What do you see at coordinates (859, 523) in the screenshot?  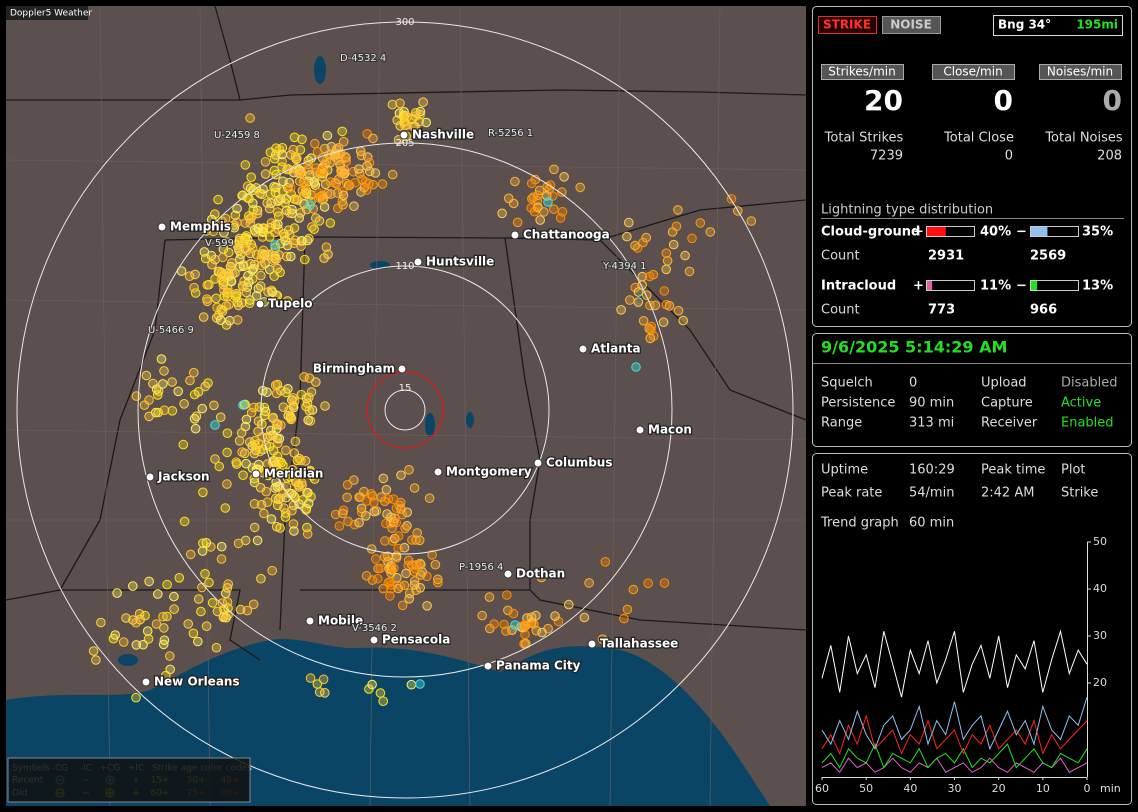 I see `trend-label: Trend graph` at bounding box center [859, 523].